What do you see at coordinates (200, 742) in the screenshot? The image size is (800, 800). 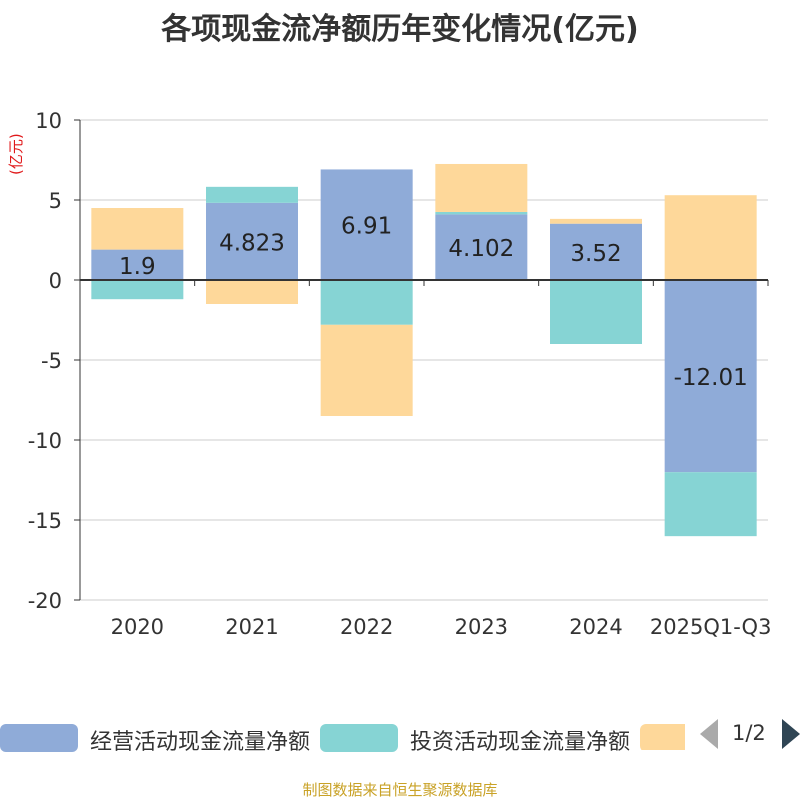 I see `legend-label-operating: 经营活动现金流量净额` at bounding box center [200, 742].